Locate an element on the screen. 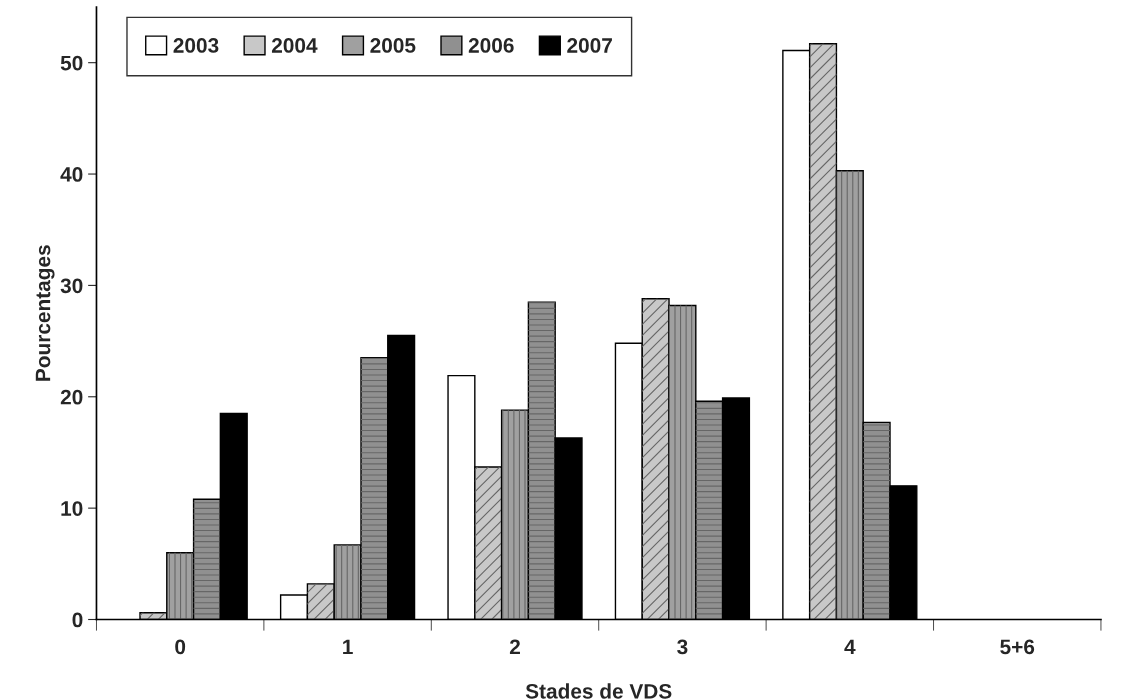 The image size is (1135, 700). legend-label: 2007 is located at coordinates (589, 45).